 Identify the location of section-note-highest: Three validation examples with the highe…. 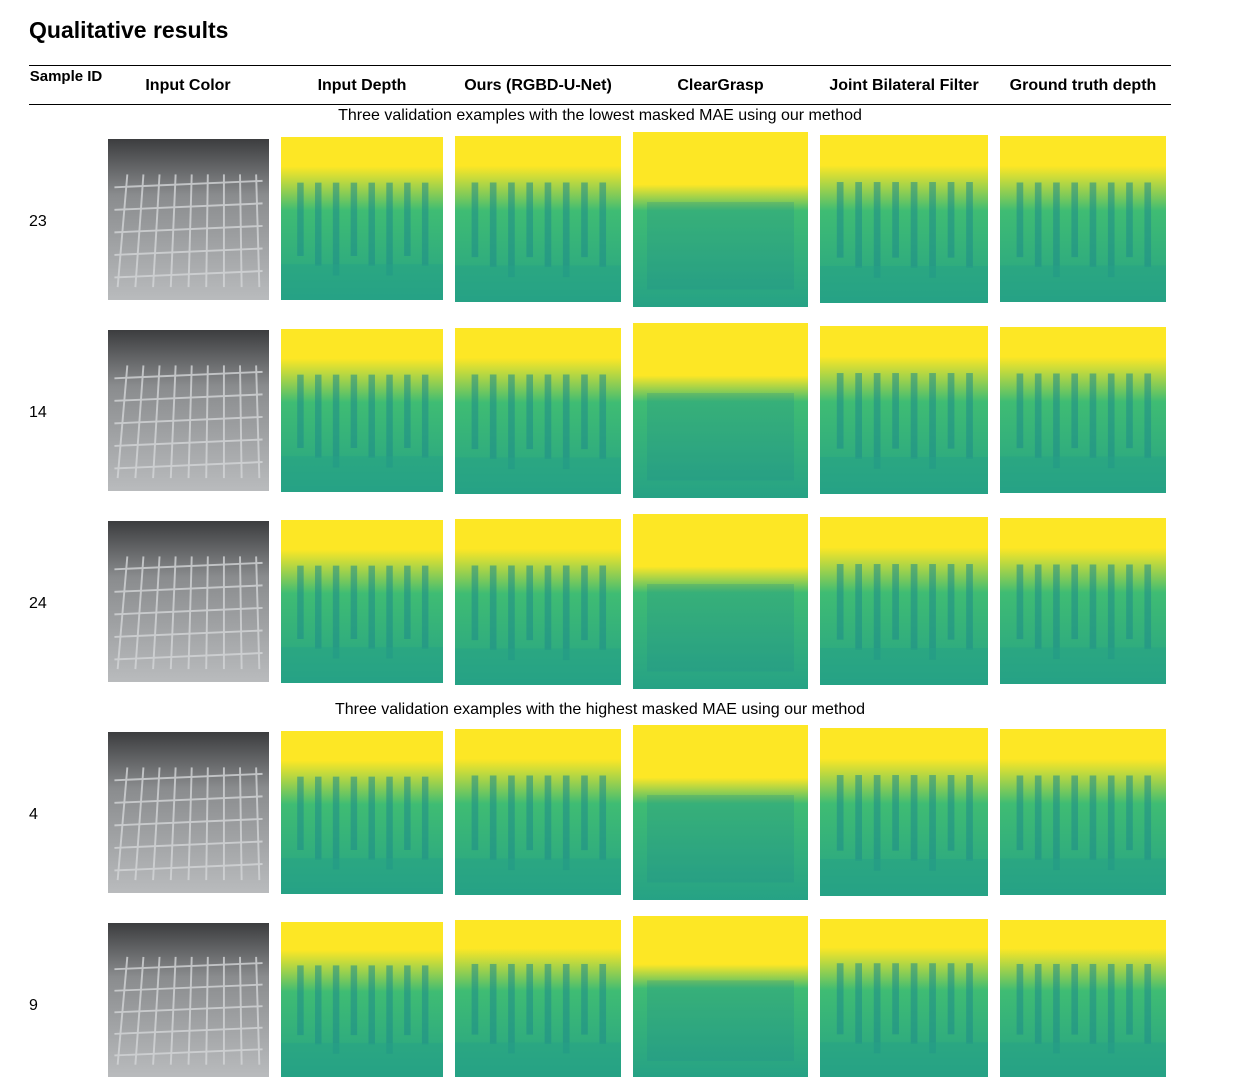
(600, 709).